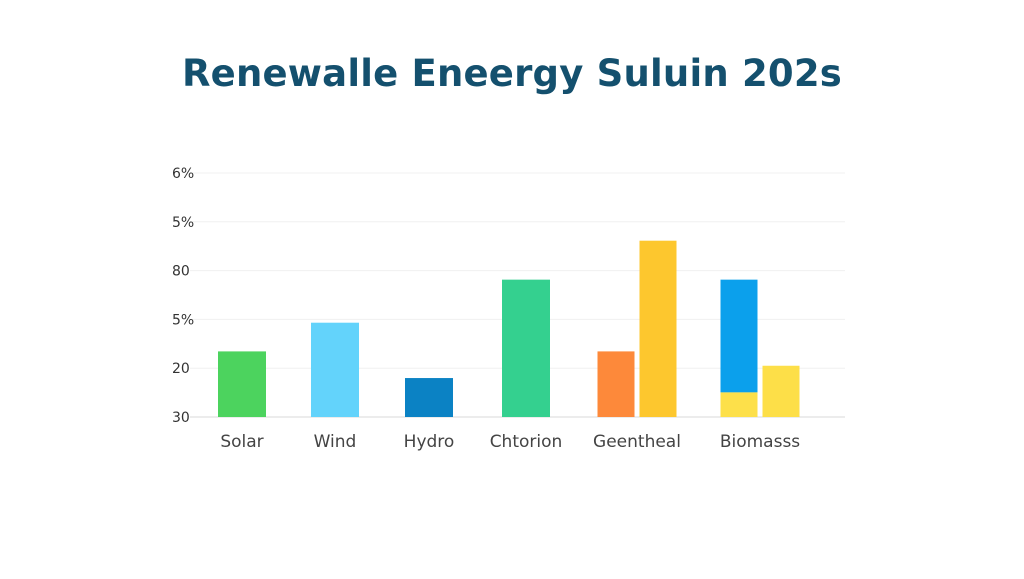  What do you see at coordinates (429, 442) in the screenshot?
I see `x-category-label: Hydro` at bounding box center [429, 442].